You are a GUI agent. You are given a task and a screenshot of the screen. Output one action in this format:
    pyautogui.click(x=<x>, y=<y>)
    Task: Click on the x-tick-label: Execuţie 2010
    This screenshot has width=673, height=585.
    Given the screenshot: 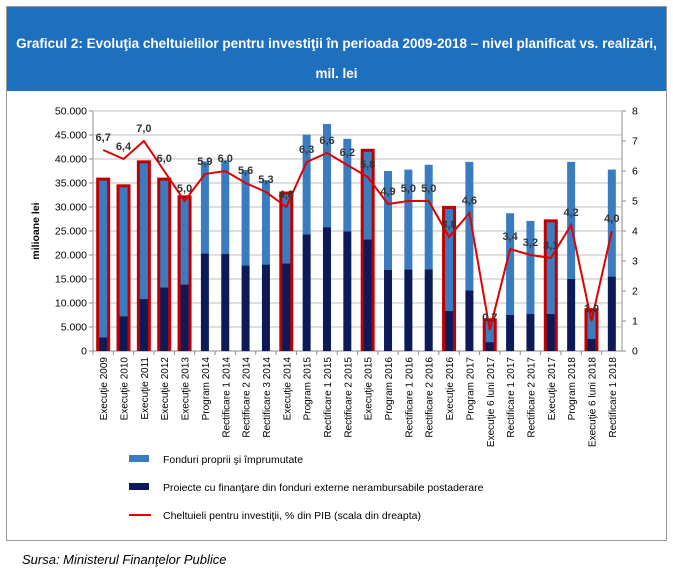 What is the action you would take?
    pyautogui.click(x=125, y=389)
    